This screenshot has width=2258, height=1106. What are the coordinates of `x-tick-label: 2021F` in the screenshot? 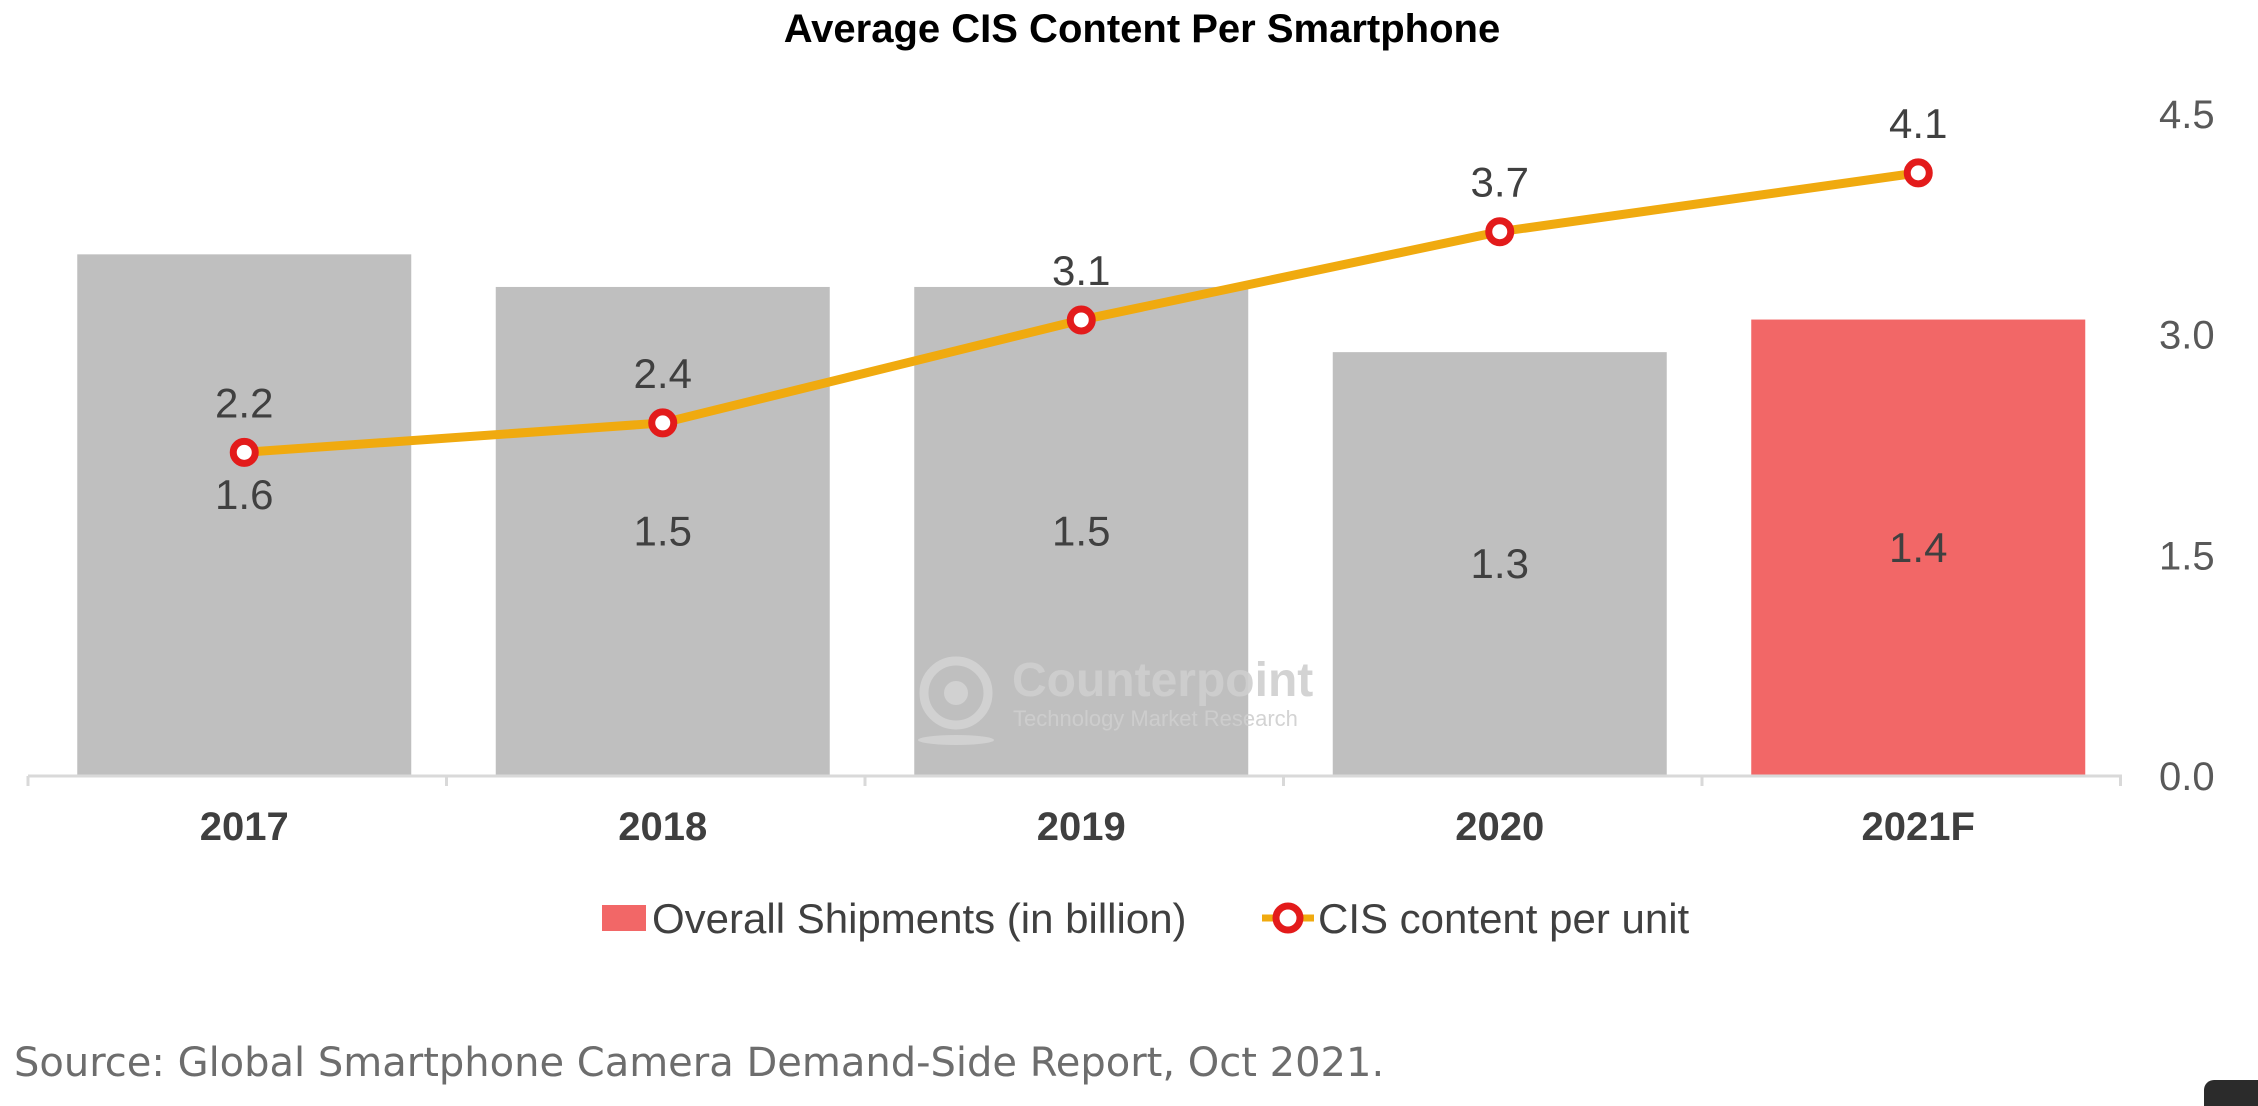 It's located at (1918, 827).